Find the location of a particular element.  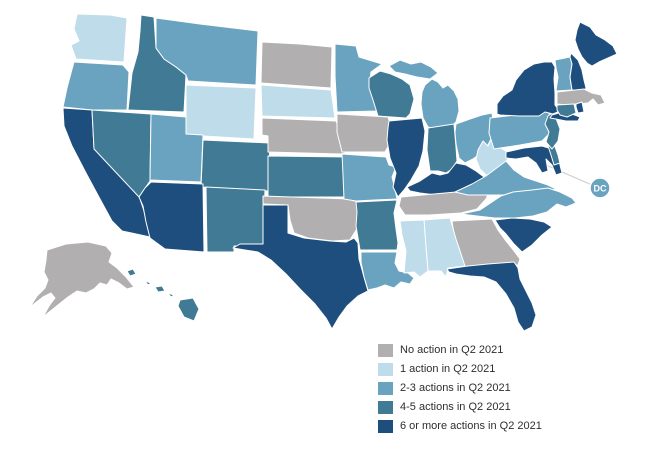

dc-callout: DC is located at coordinates (600, 188).